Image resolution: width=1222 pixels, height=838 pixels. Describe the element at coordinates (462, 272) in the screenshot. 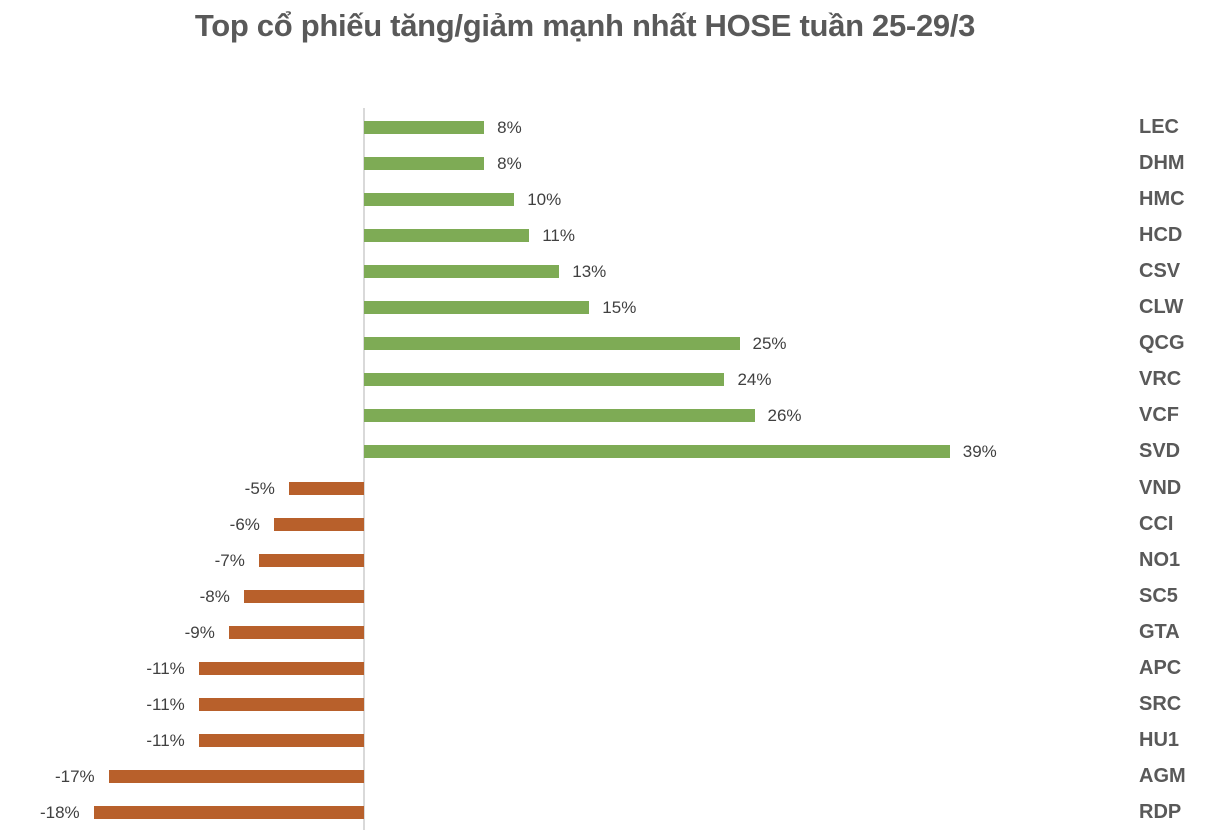

I see `bar-csv` at that location.